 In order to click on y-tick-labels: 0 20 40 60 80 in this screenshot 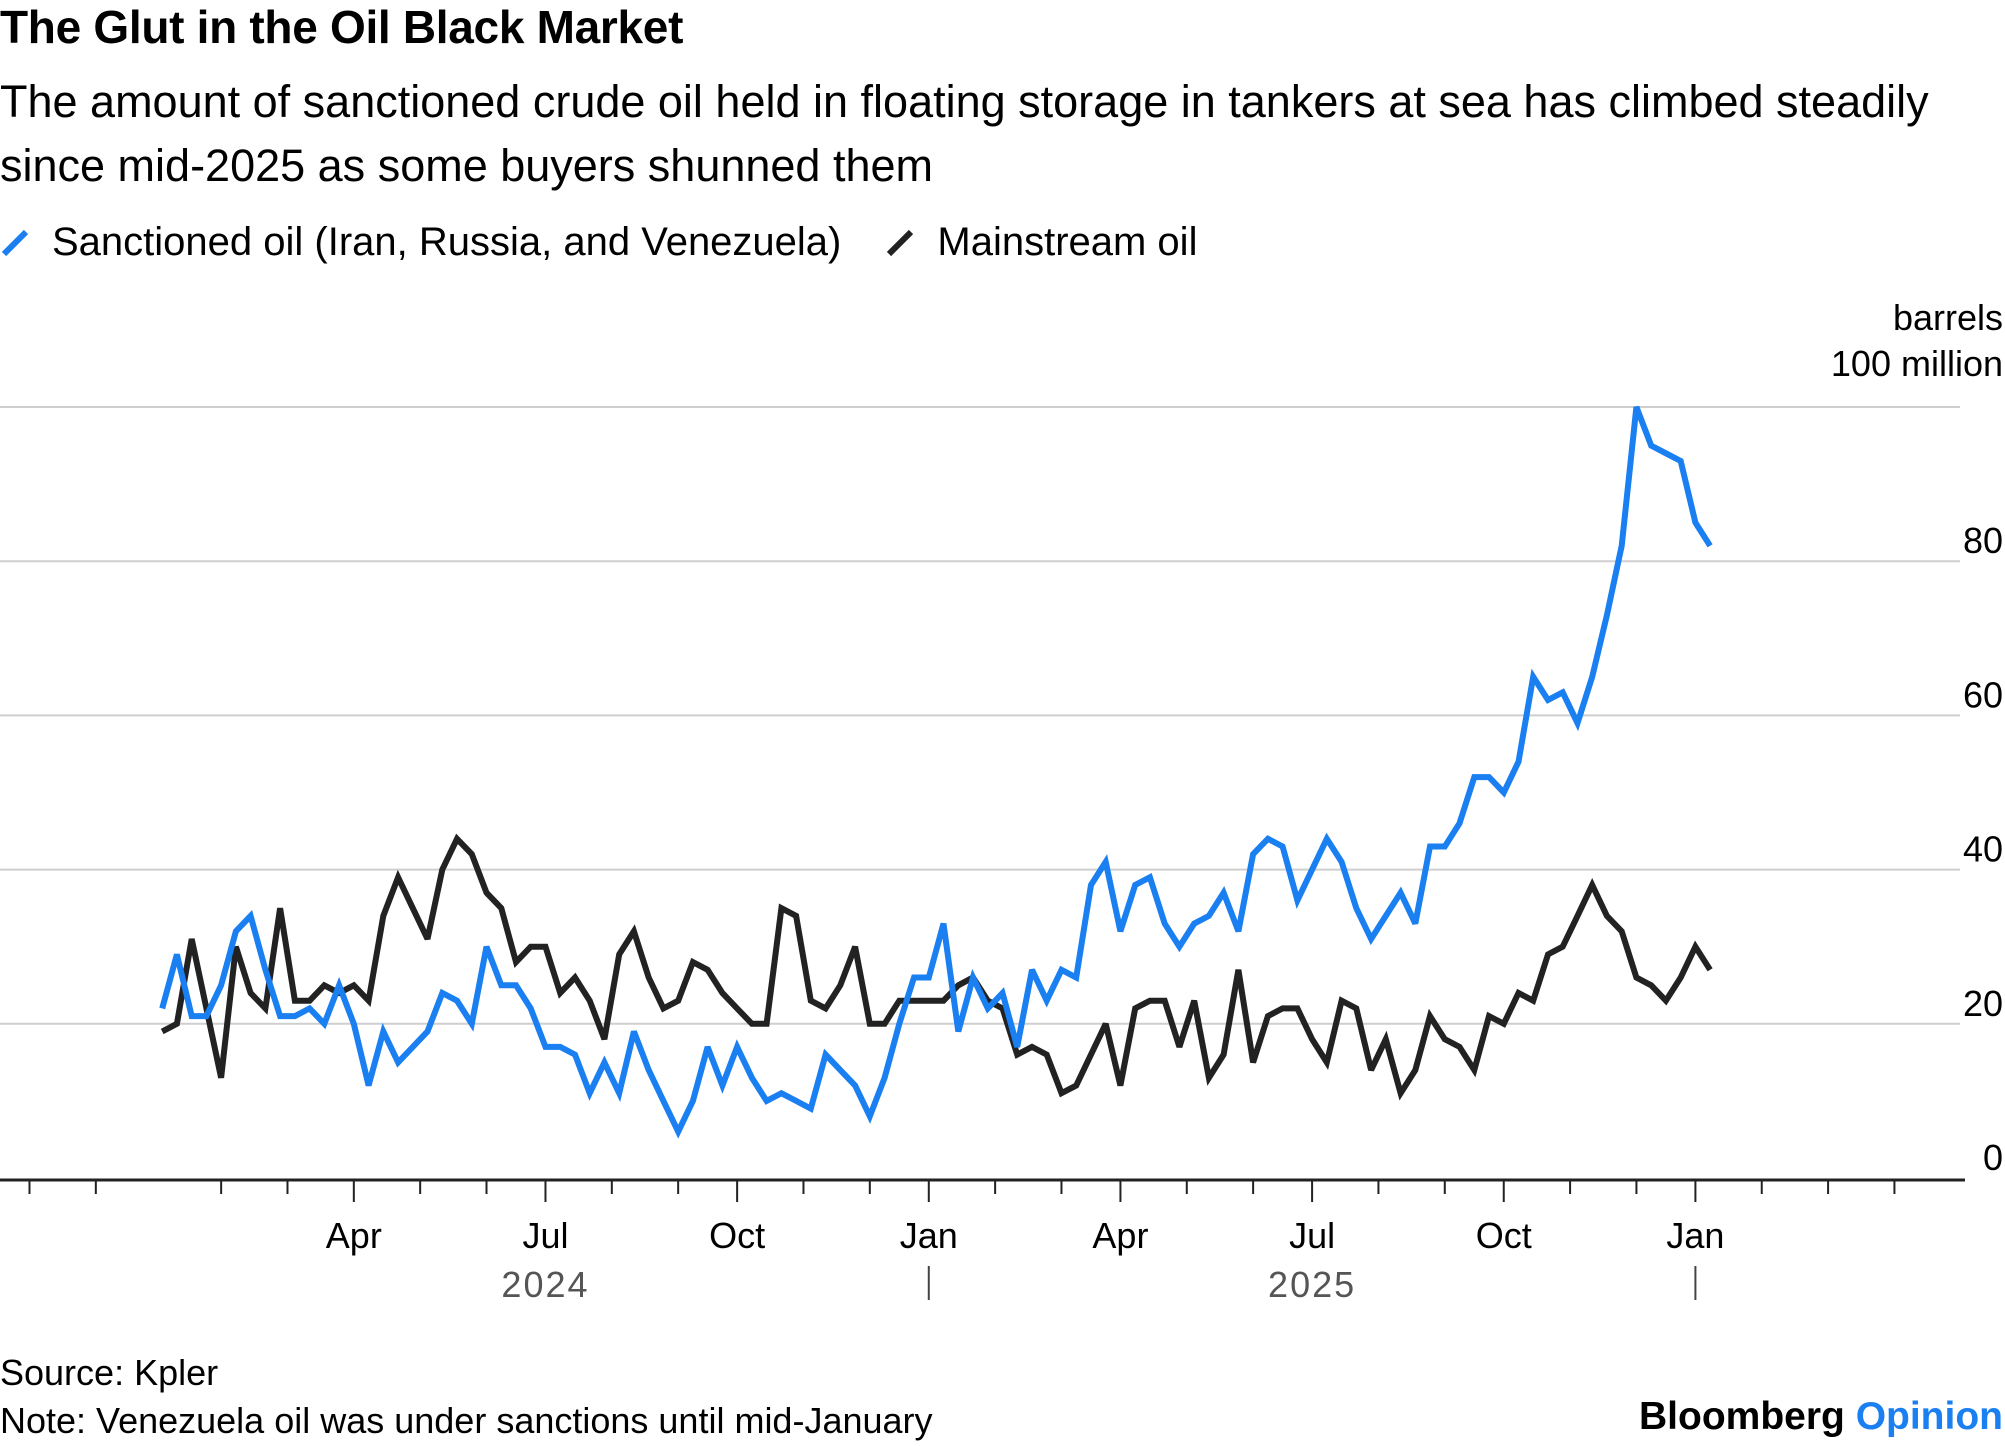, I will do `click(1983, 849)`.